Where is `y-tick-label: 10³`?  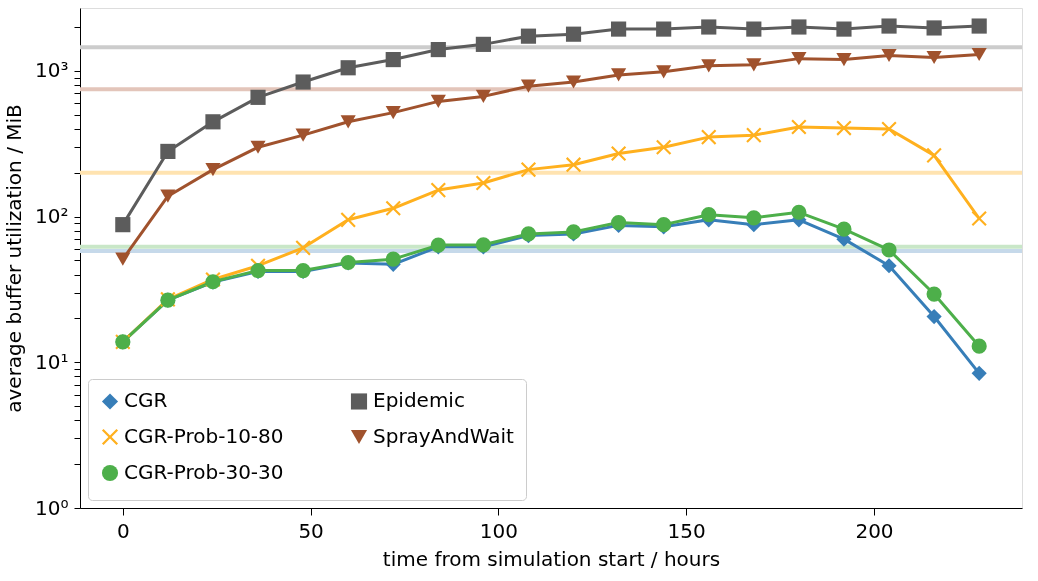 y-tick-label: 10³ is located at coordinates (52, 70).